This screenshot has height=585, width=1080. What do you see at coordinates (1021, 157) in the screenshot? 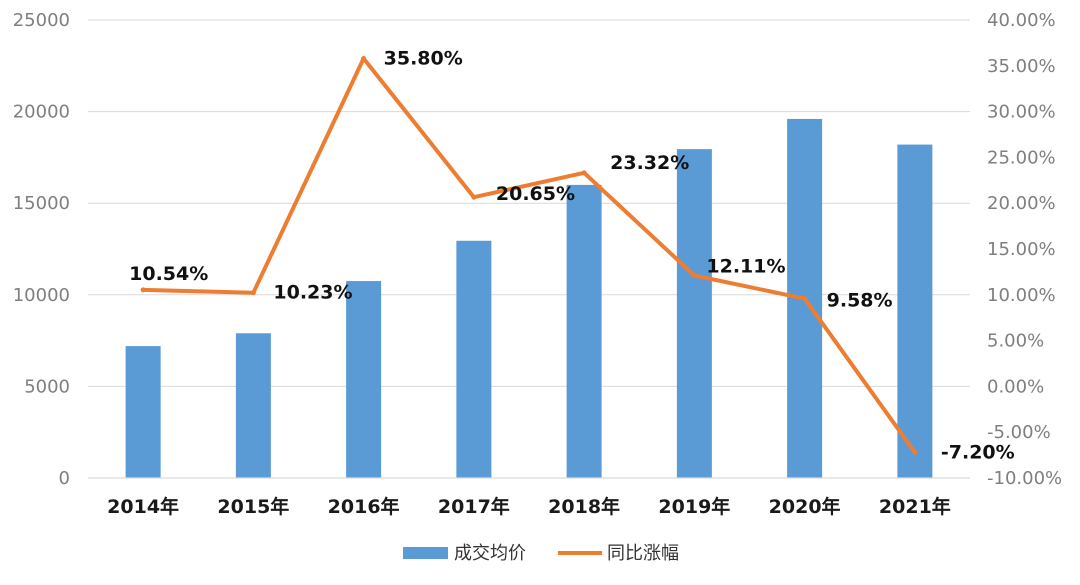
I see `right-tick-label: 25.00%` at bounding box center [1021, 157].